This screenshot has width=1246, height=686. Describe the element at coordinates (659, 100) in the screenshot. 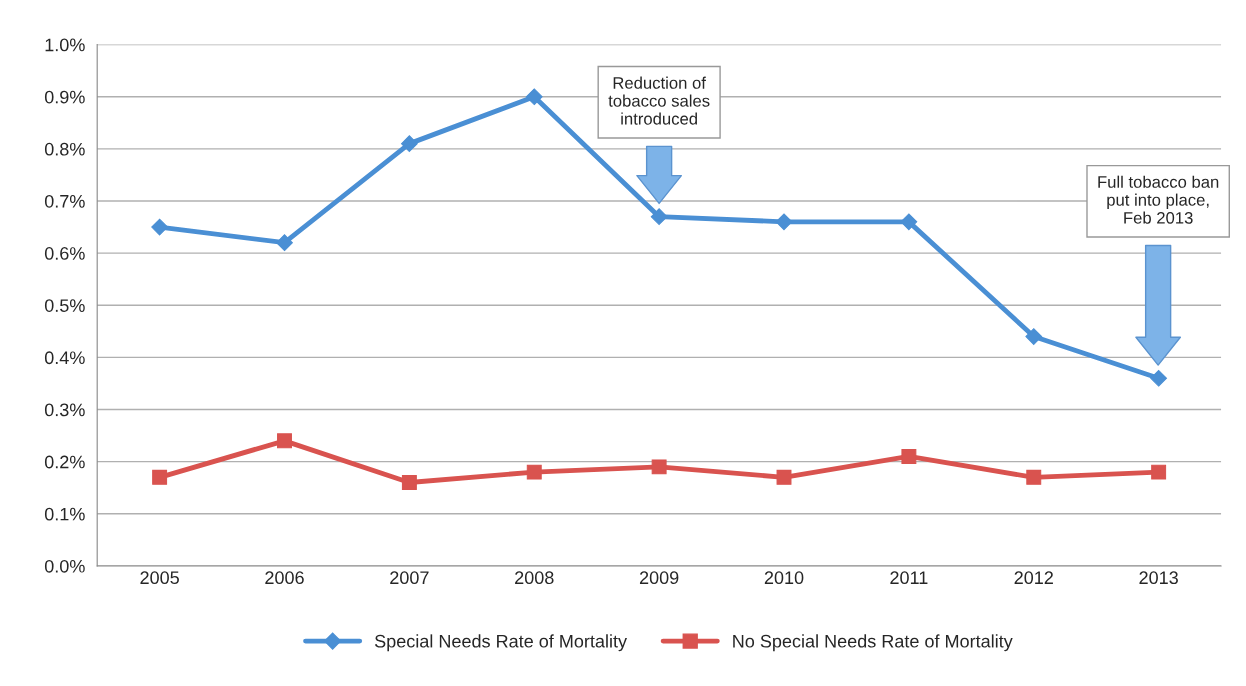

I see `annotation: Reduction of tobacco sales introduced` at that location.